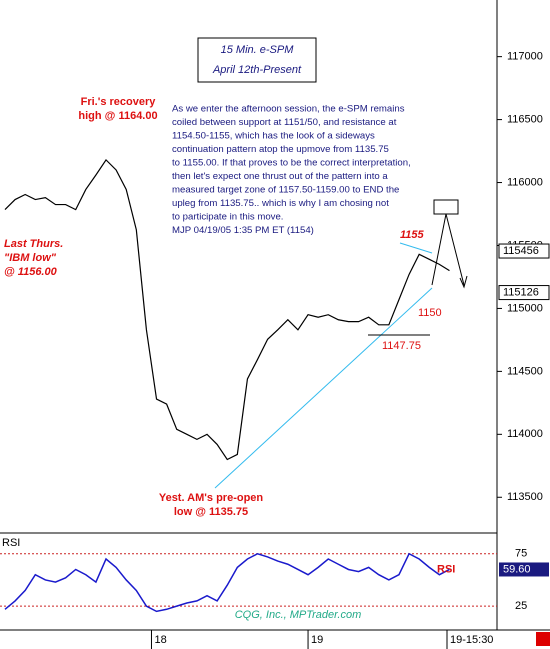  Describe the element at coordinates (525, 371) in the screenshot. I see `y-tick-label: 114500` at that location.